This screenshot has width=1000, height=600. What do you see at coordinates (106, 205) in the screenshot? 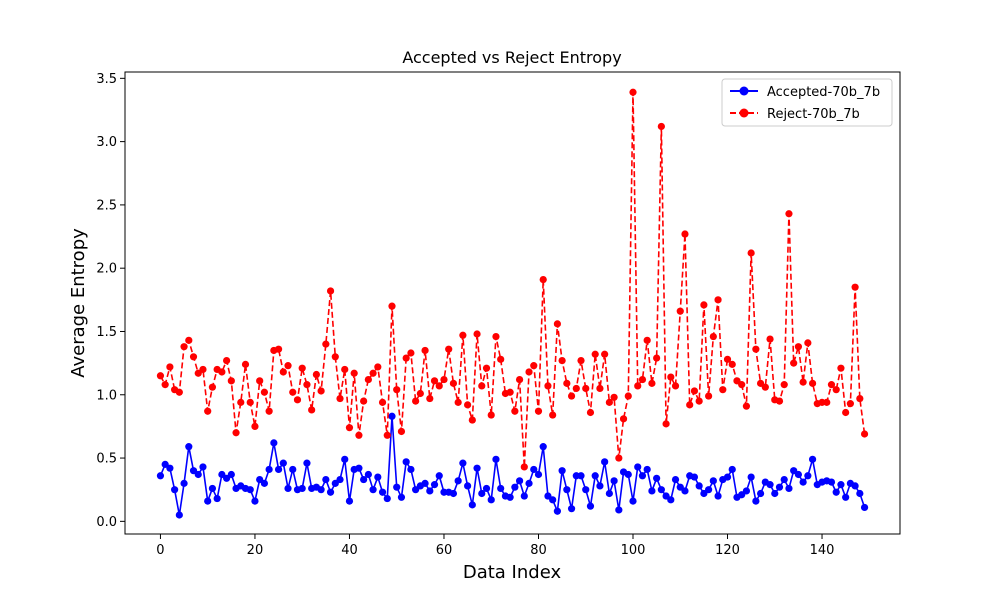
I see `y-tick-label: 2.5` at bounding box center [106, 205].